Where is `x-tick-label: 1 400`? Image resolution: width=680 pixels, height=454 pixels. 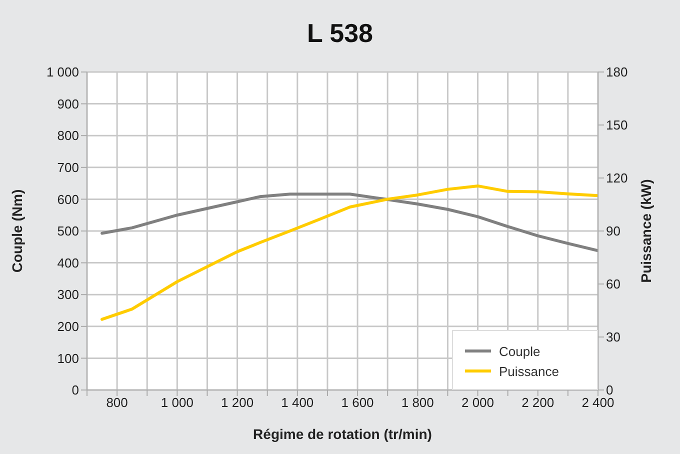 x-tick-label: 1 400 is located at coordinates (297, 402).